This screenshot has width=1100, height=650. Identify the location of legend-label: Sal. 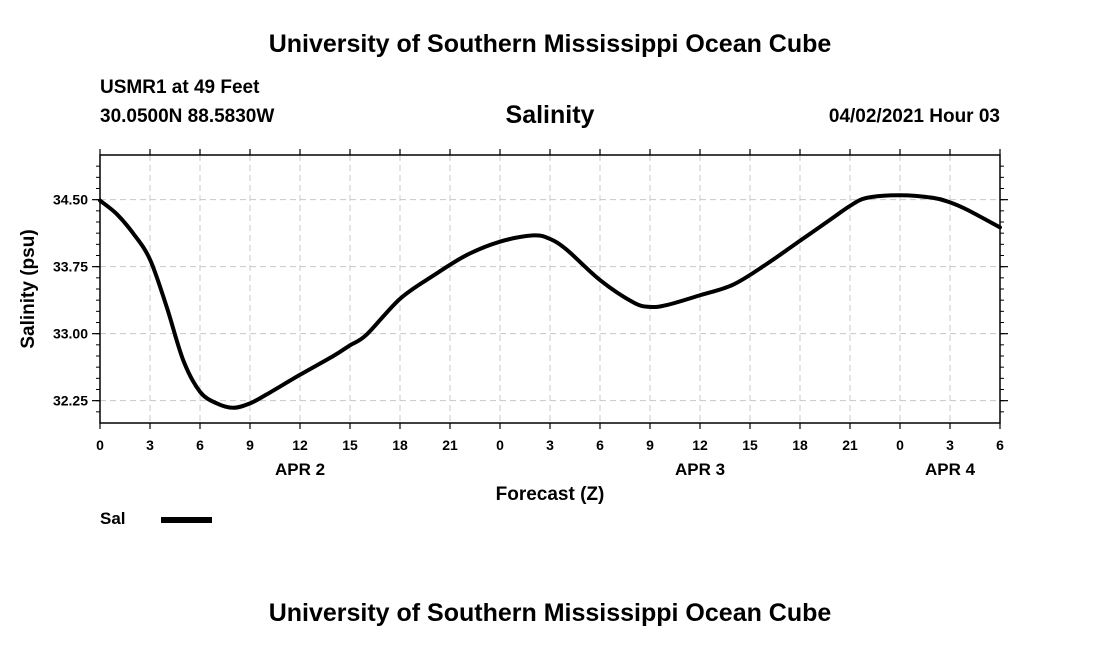
(113, 518).